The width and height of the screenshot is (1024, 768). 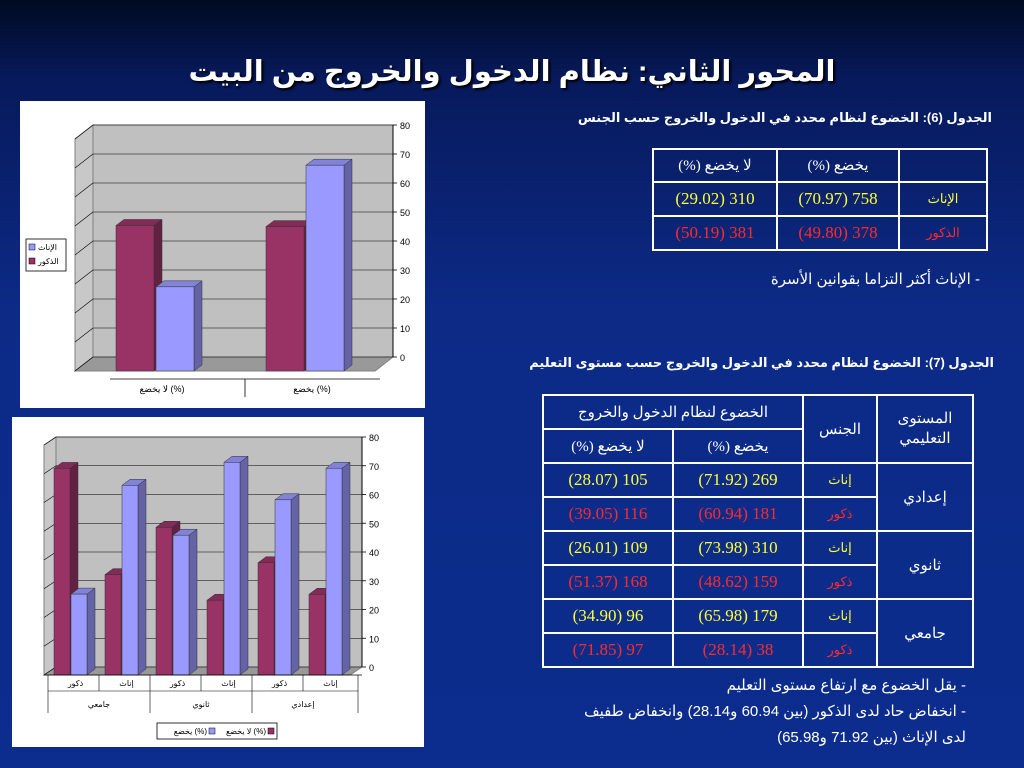 I want to click on table7-level: إعدادي, so click(x=925, y=497).